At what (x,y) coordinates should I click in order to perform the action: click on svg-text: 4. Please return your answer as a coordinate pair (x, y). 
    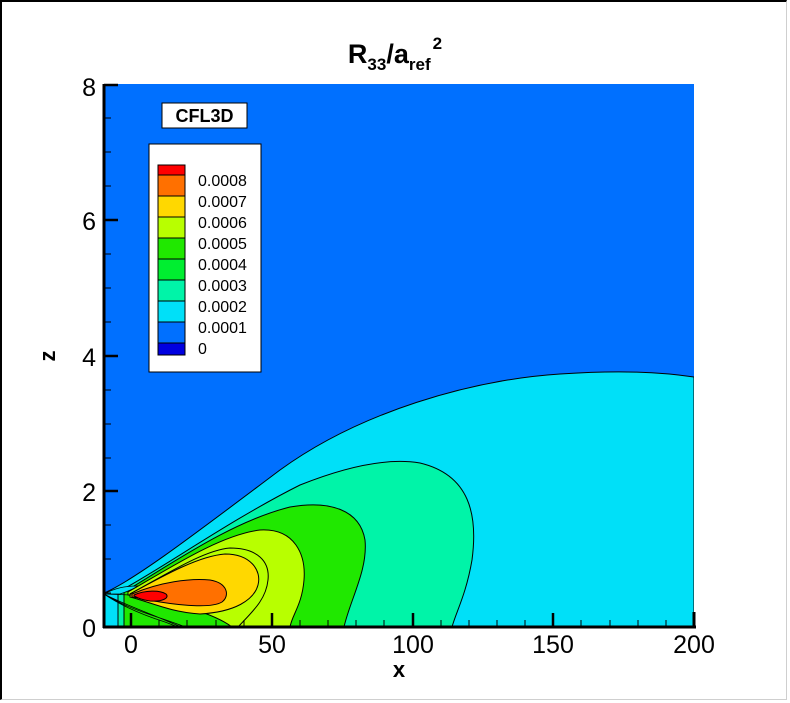
    Looking at the image, I should click on (89, 358).